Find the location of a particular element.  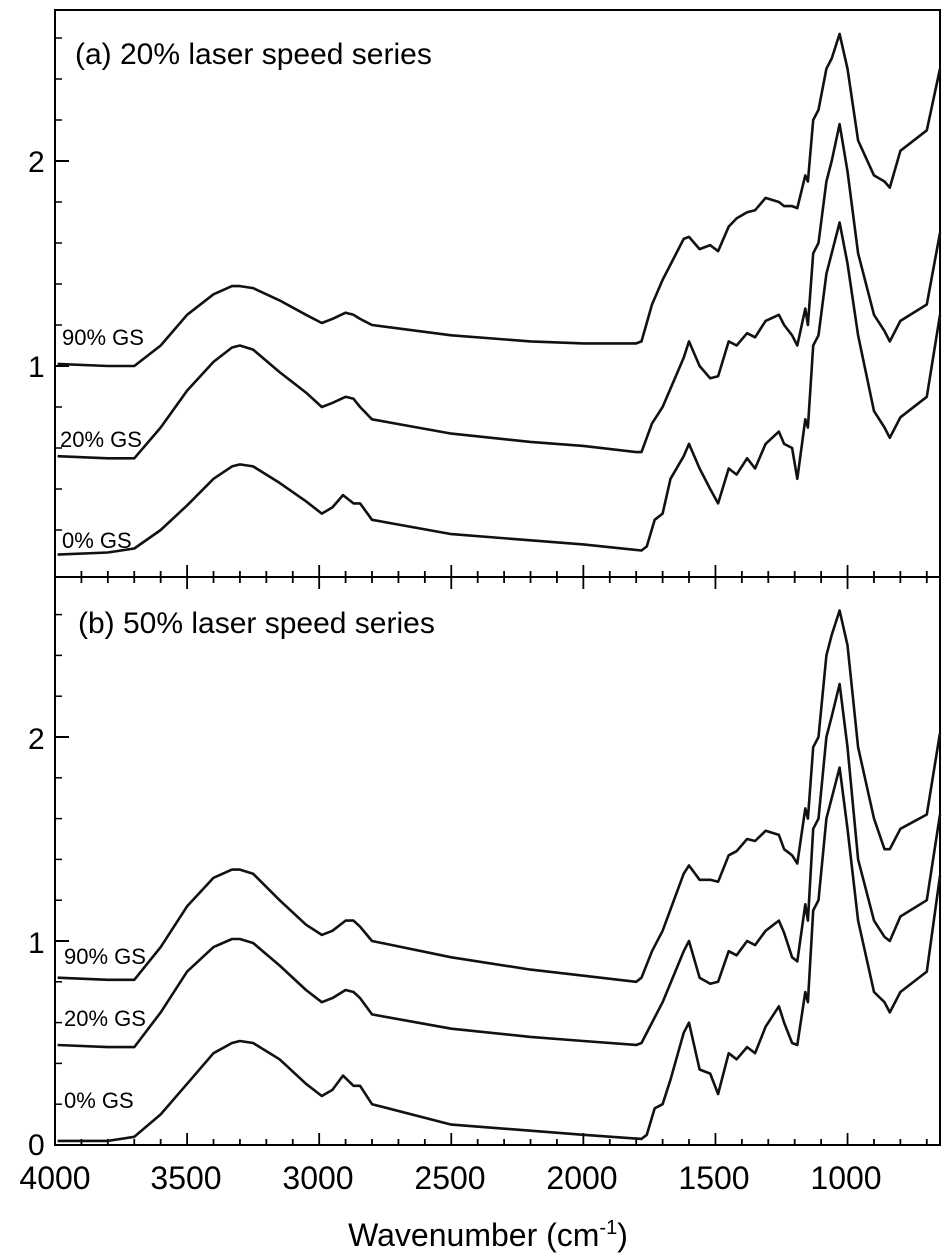

x-tick-label-1000: 1000 is located at coordinates (845, 1178).